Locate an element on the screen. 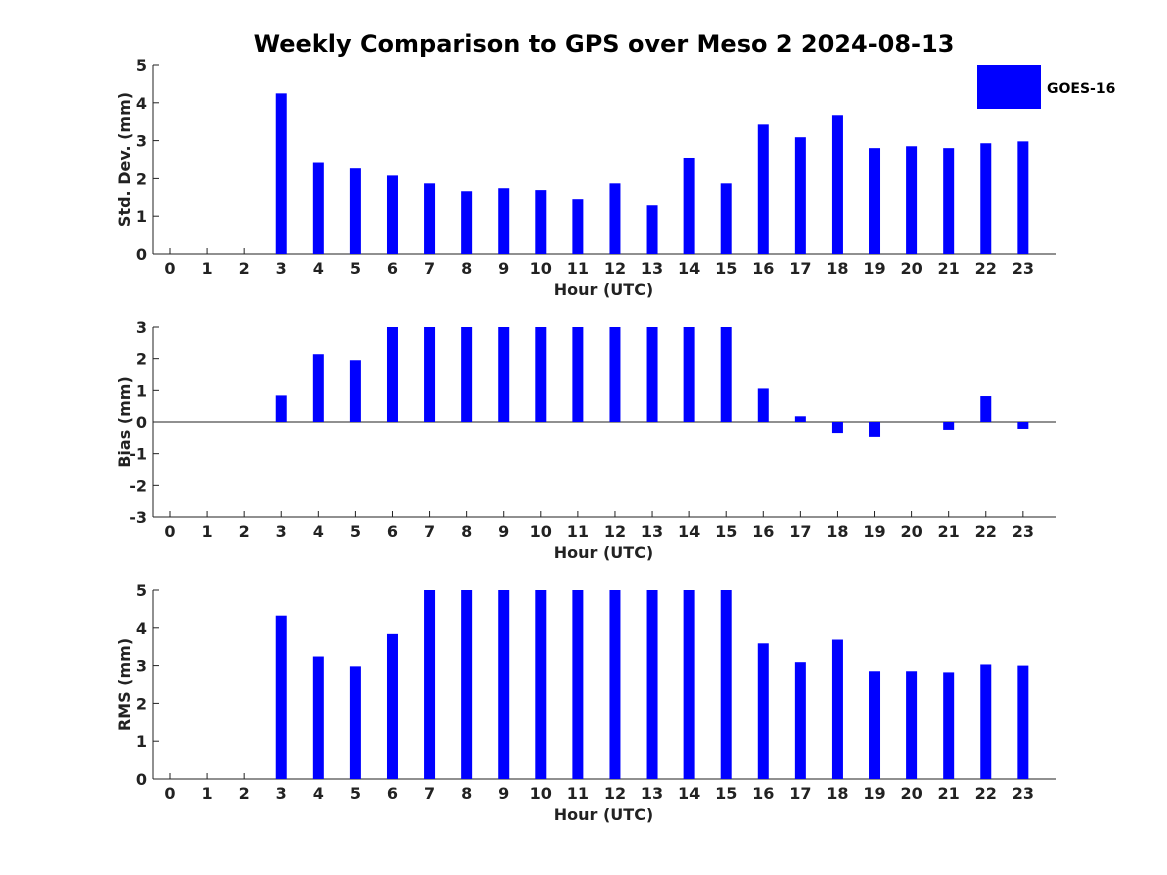  std-dev-y-tick-label: 4 is located at coordinates (141, 103).